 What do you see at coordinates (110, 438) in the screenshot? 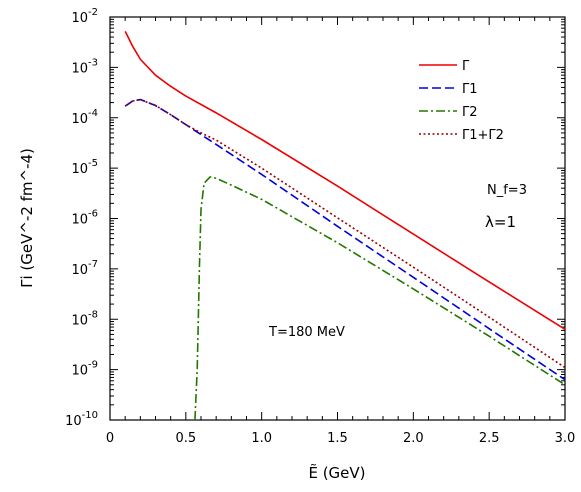
I see `x-tick-label: 0` at bounding box center [110, 438].